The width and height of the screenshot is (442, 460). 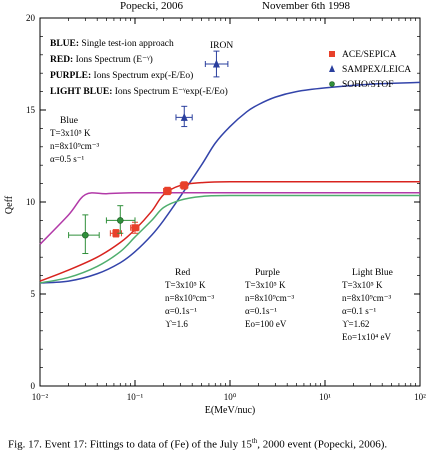 What do you see at coordinates (65, 44) in the screenshot?
I see `method-color-label: BLUE:` at bounding box center [65, 44].